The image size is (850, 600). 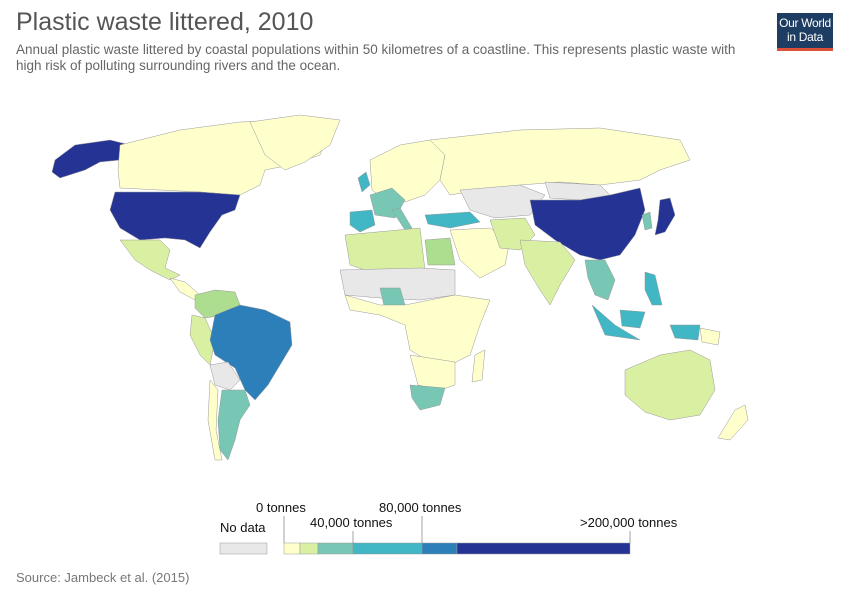 I want to click on region-middle-east, so click(x=480, y=253).